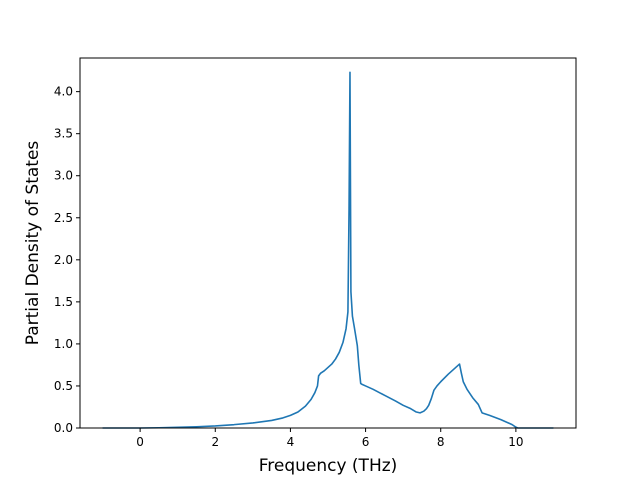  Describe the element at coordinates (33, 243) in the screenshot. I see `y-axis-label: Partial Density of States` at that location.